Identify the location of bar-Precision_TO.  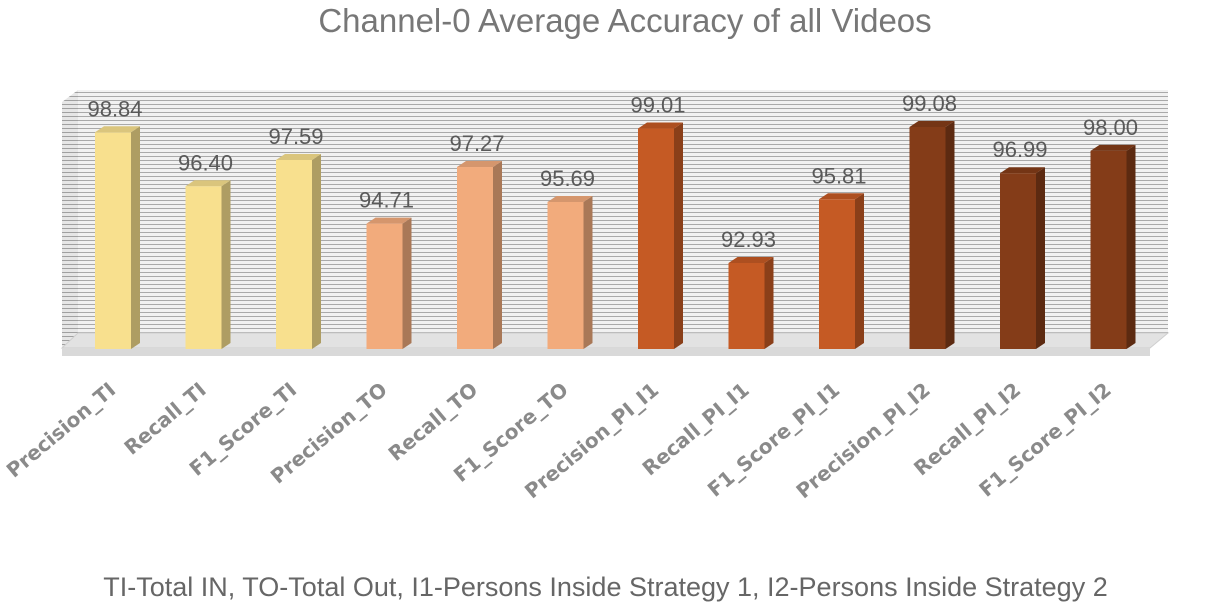
(389, 283).